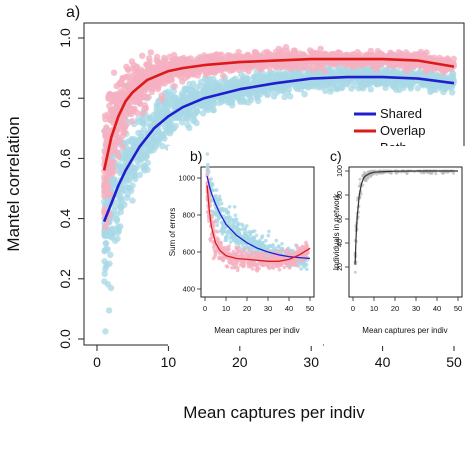 The height and width of the screenshot is (449, 474). I want to click on x-tick-label: 50, so click(454, 362).